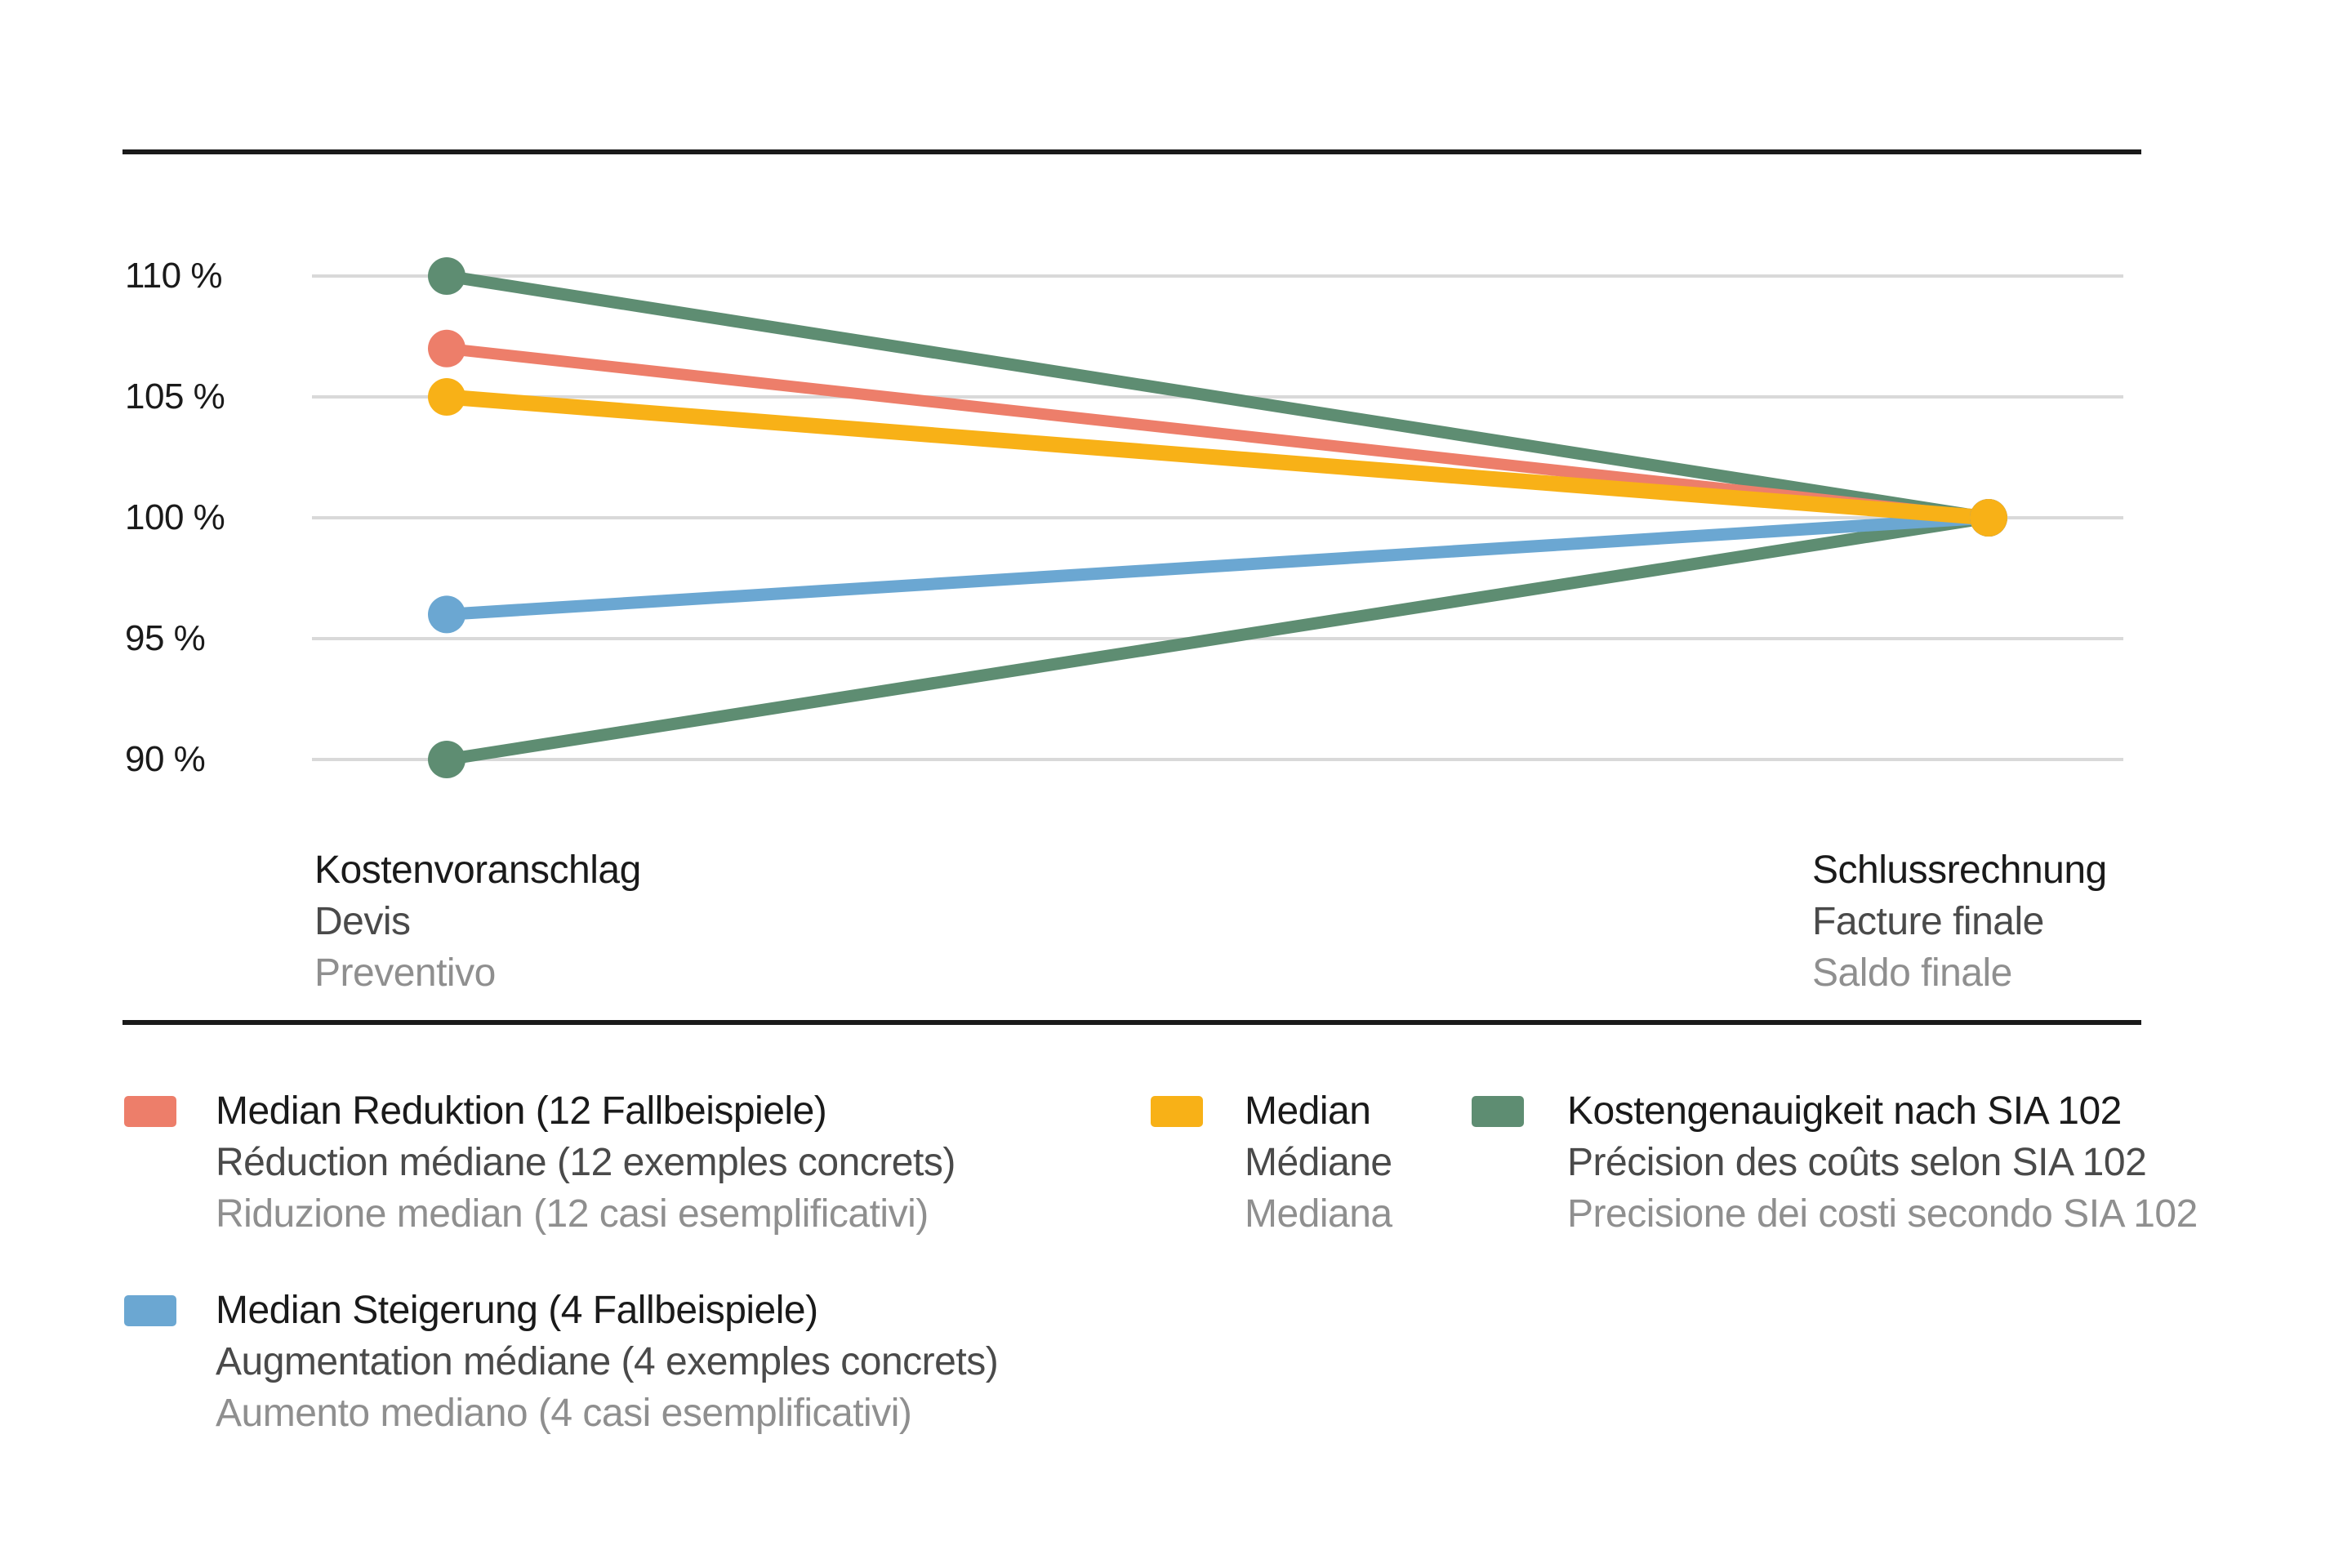  What do you see at coordinates (1844, 1111) in the screenshot?
I see `legend-sia102-de: Kostengenauigkeit nach SIA 102` at bounding box center [1844, 1111].